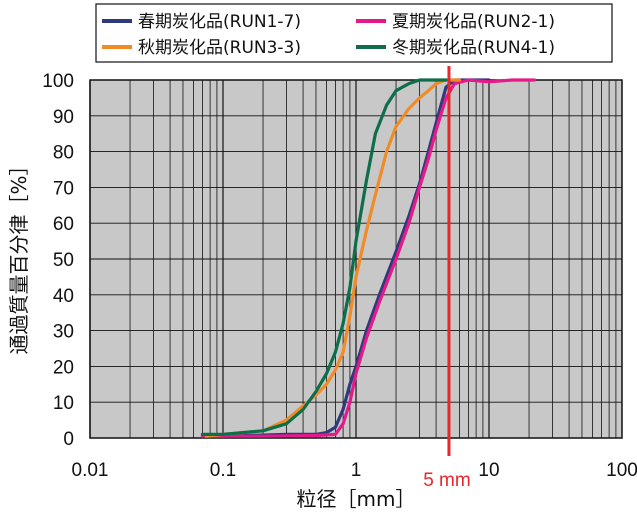 Image resolution: width=637 pixels, height=516 pixels. I want to click on x-tick-label: 100, so click(621, 470).